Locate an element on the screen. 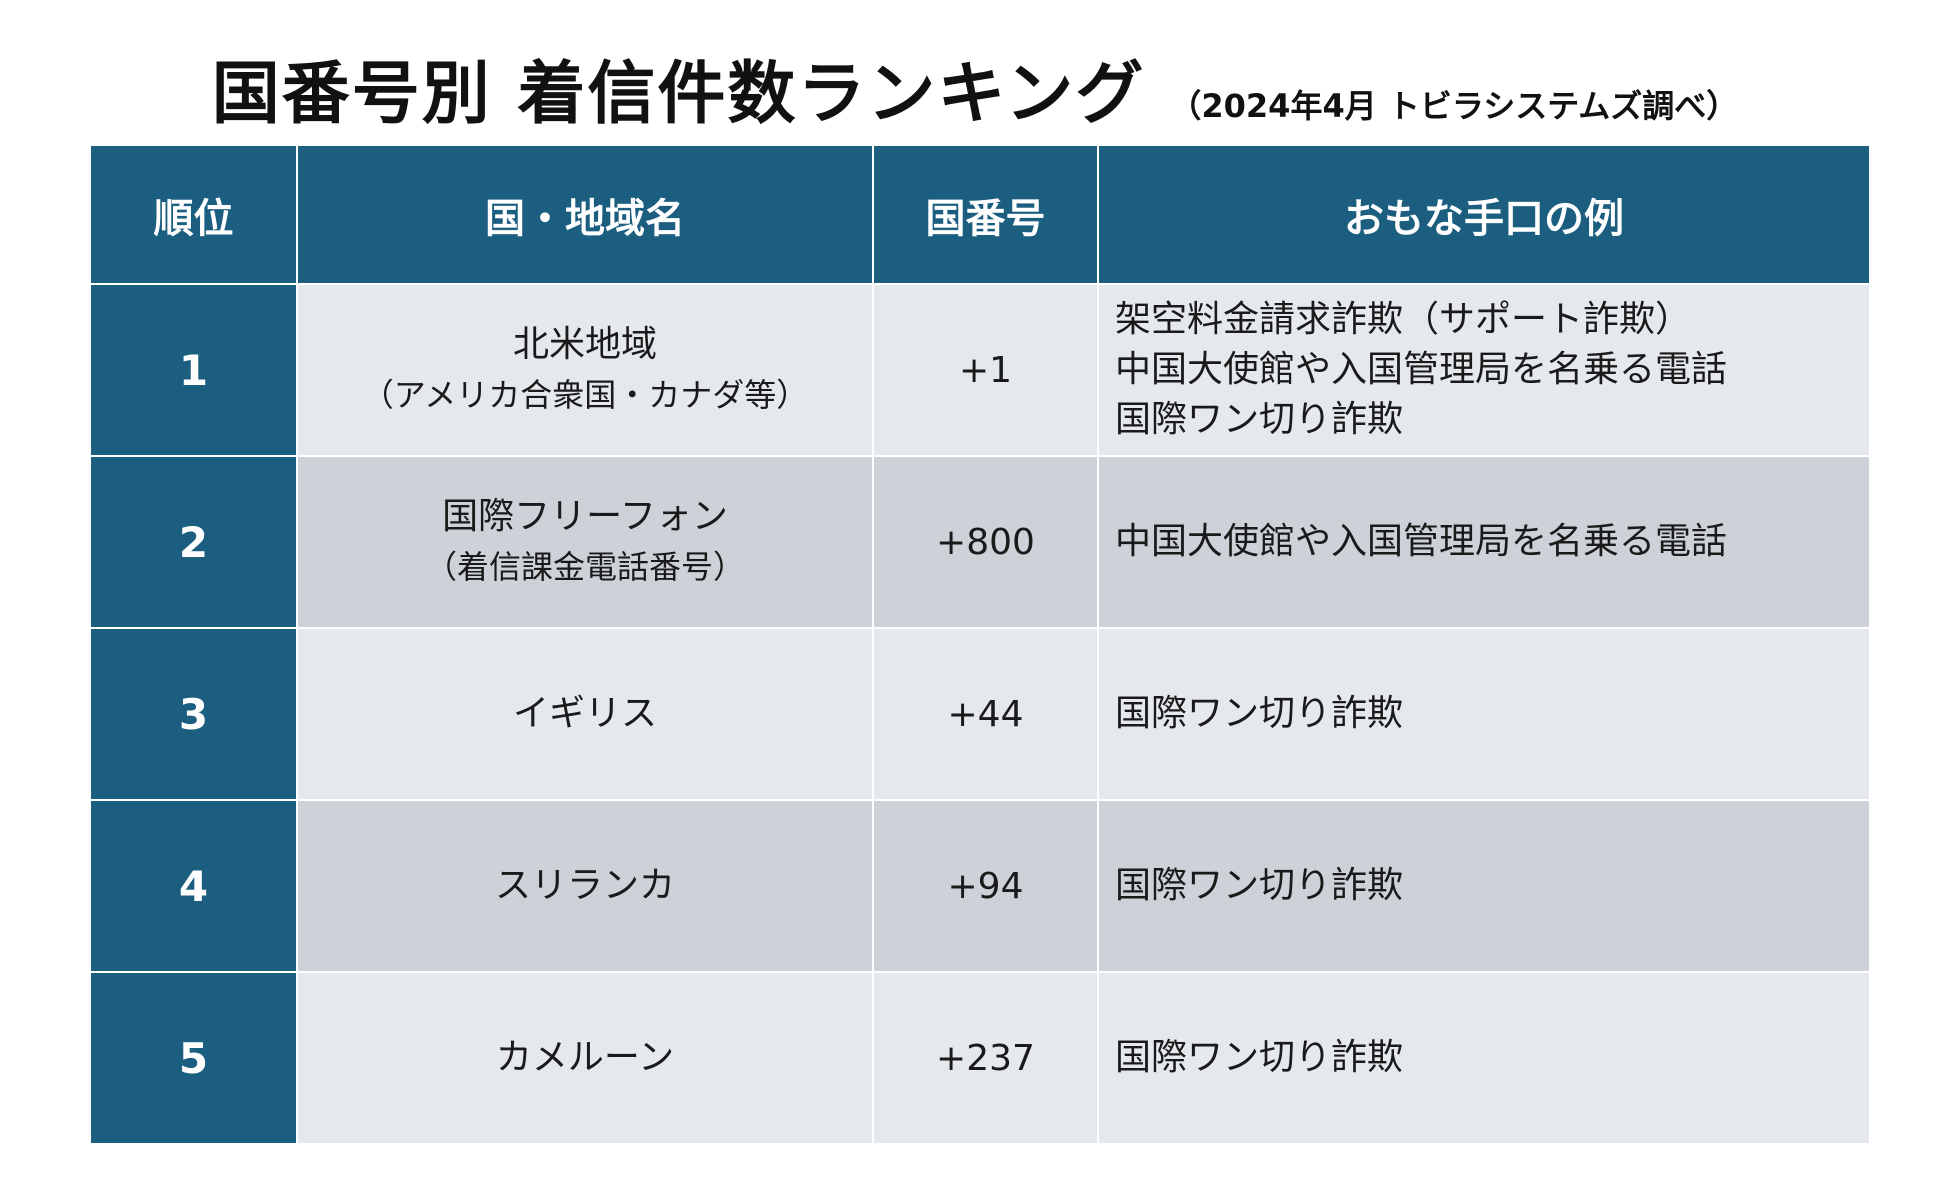  rank-cell: 3 is located at coordinates (193, 714).